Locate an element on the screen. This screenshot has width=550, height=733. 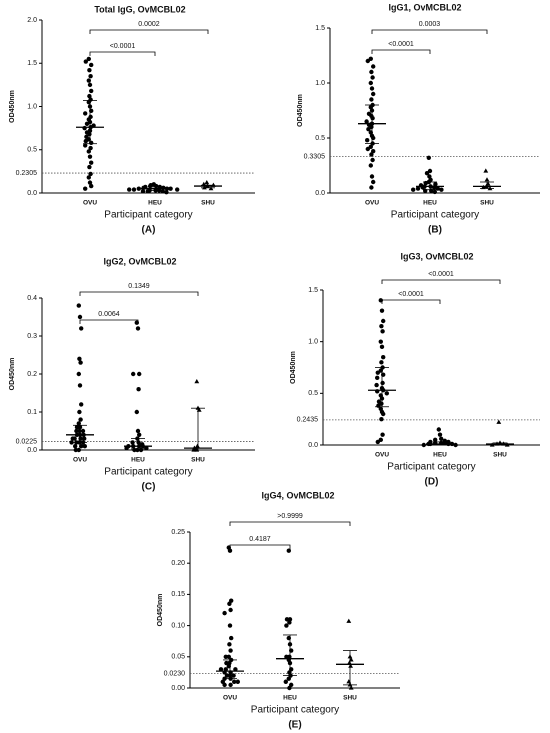
y-tick-label: 0.5 is located at coordinates (313, 393).